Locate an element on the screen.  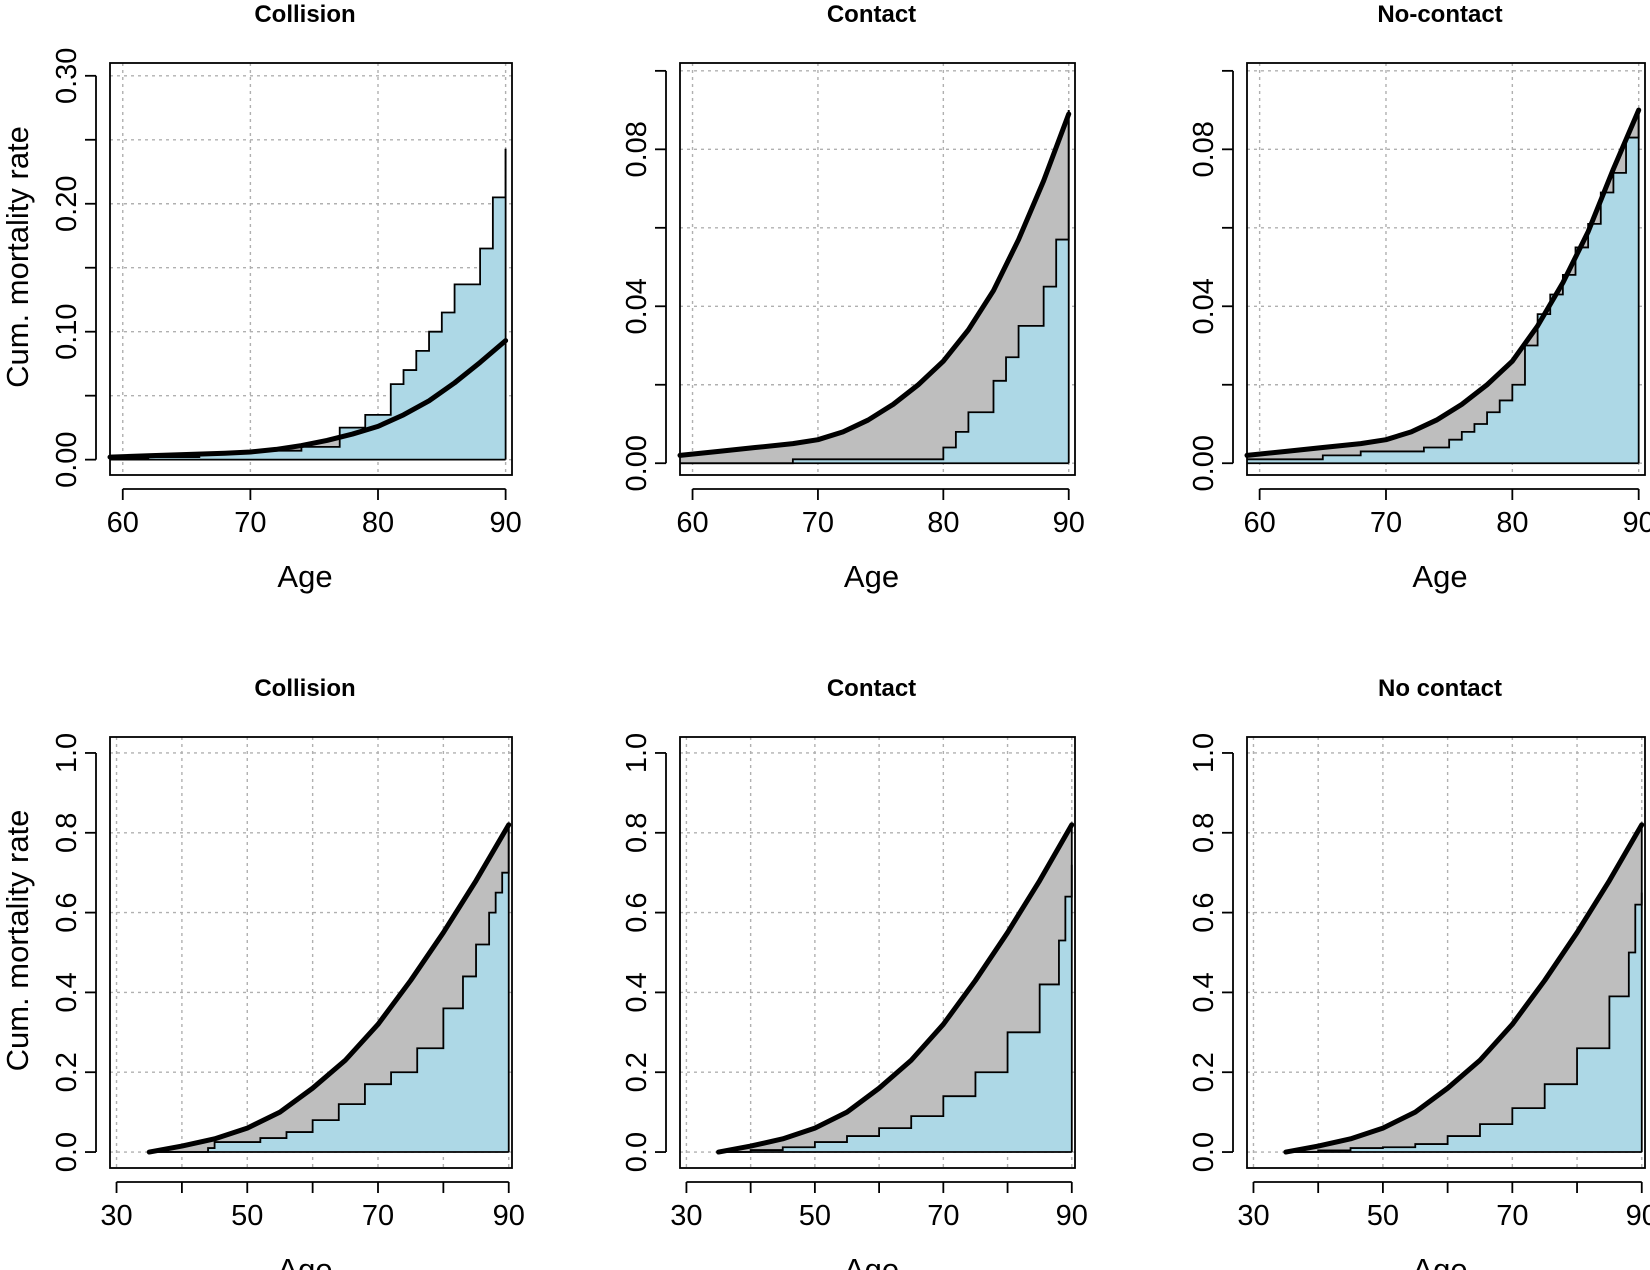
panel-2: 60 70 80 90 0.00 0.04 0.08 Contact Age is located at coordinates (853, 297).